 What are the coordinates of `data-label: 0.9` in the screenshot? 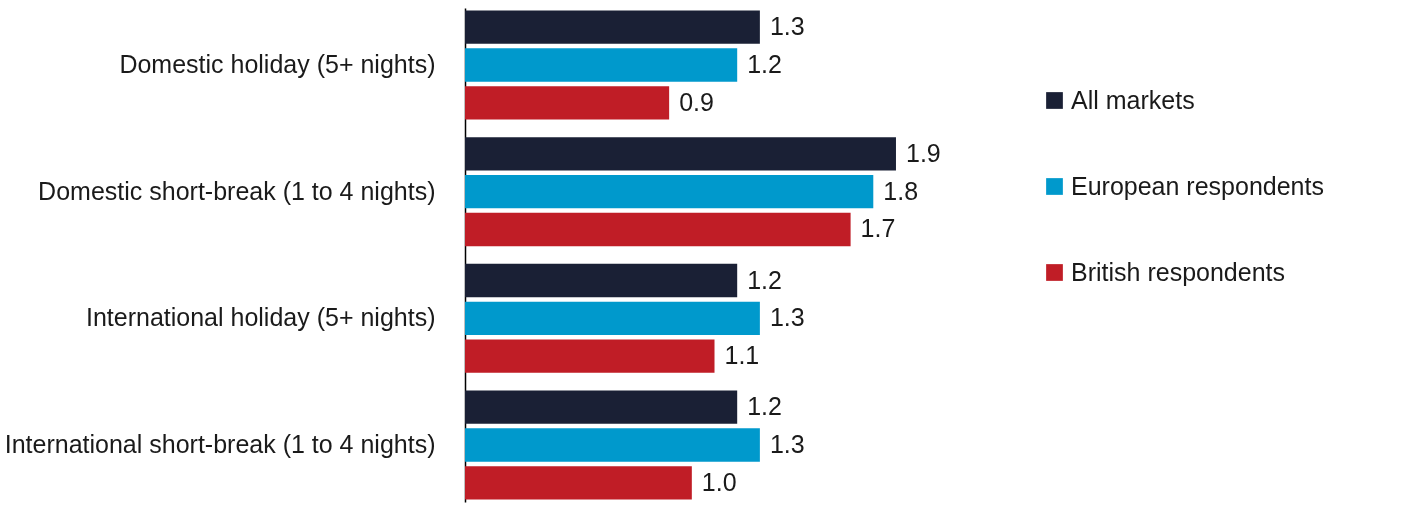 It's located at (696, 101).